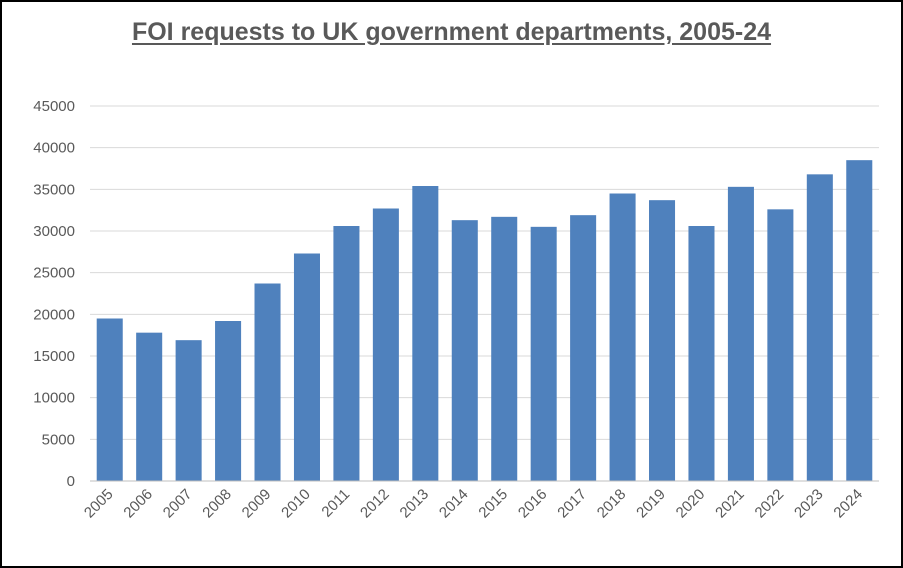 Image resolution: width=903 pixels, height=568 pixels. Describe the element at coordinates (54, 398) in the screenshot. I see `y-tick-label: 10000` at that location.